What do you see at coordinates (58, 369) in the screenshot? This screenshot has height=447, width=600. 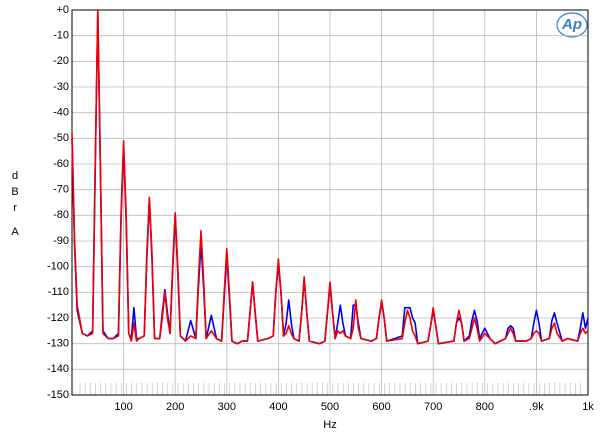 I see `y-tick-label: -140` at bounding box center [58, 369].